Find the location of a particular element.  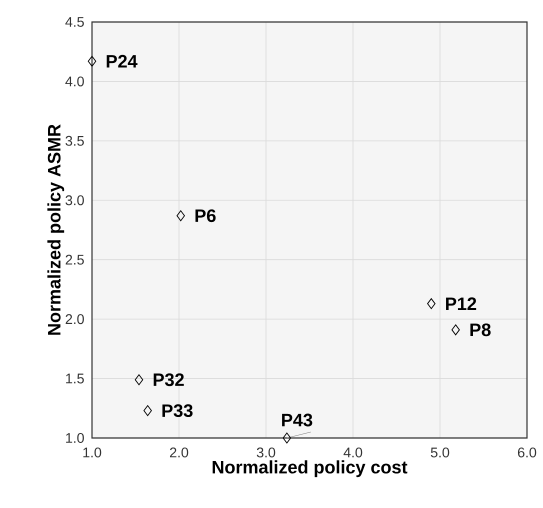

y-tick-label: 3.0 is located at coordinates (75, 200).